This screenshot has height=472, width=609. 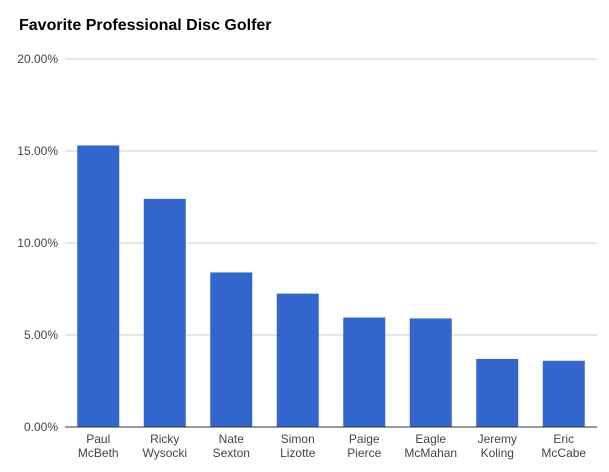 I want to click on x-tick-label: Ricky Wysocki, so click(x=164, y=446).